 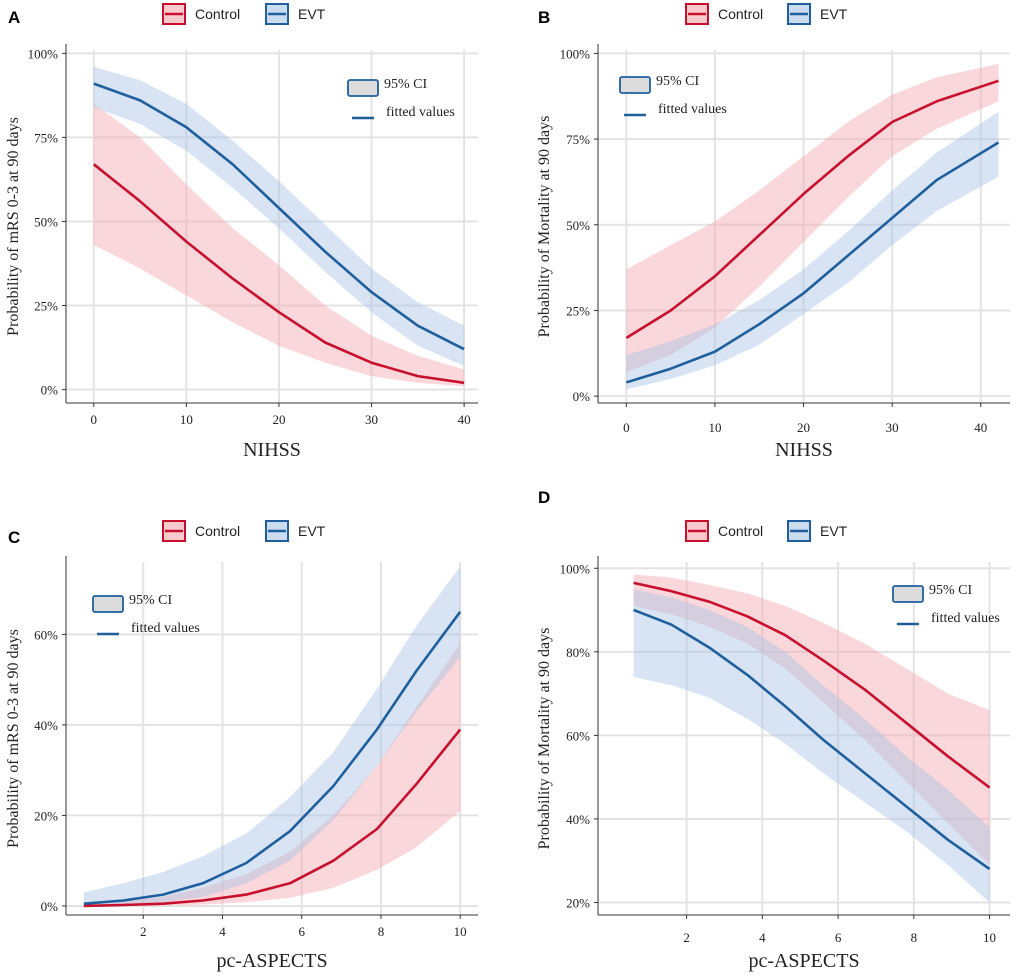 What do you see at coordinates (46, 634) in the screenshot?
I see `y-tick-label: 60%` at bounding box center [46, 634].